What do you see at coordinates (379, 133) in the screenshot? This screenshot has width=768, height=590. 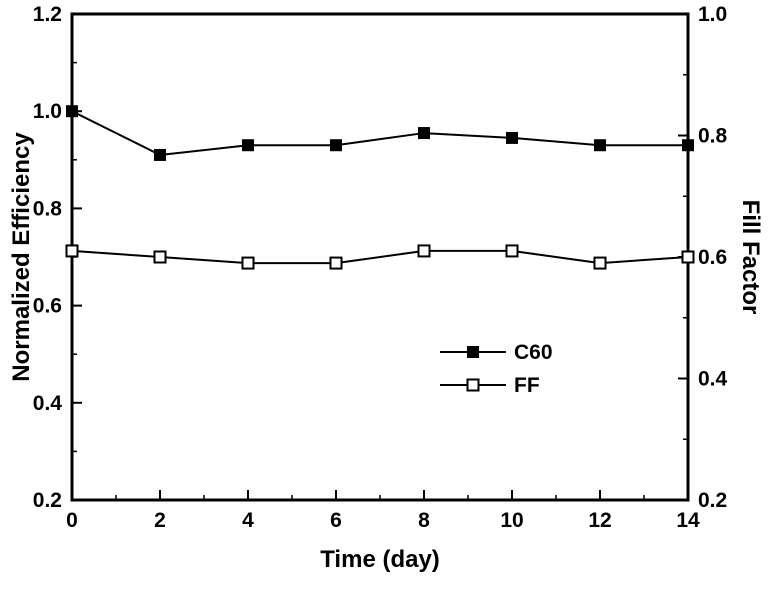 I see `c60-series-line` at bounding box center [379, 133].